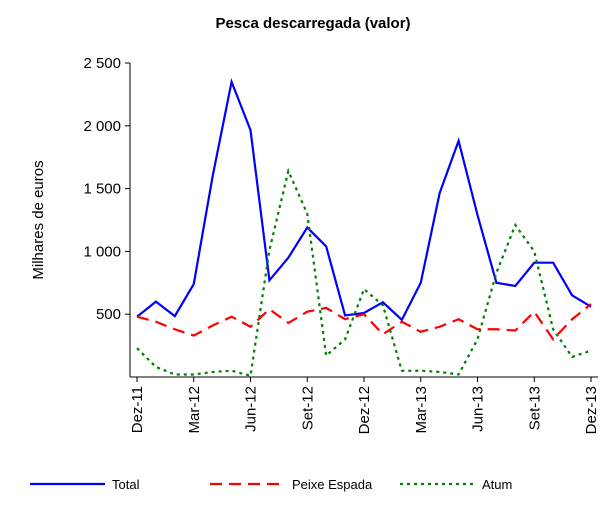 This screenshot has height=521, width=607. Describe the element at coordinates (307, 408) in the screenshot. I see `x-tick-label: Set-12` at that location.